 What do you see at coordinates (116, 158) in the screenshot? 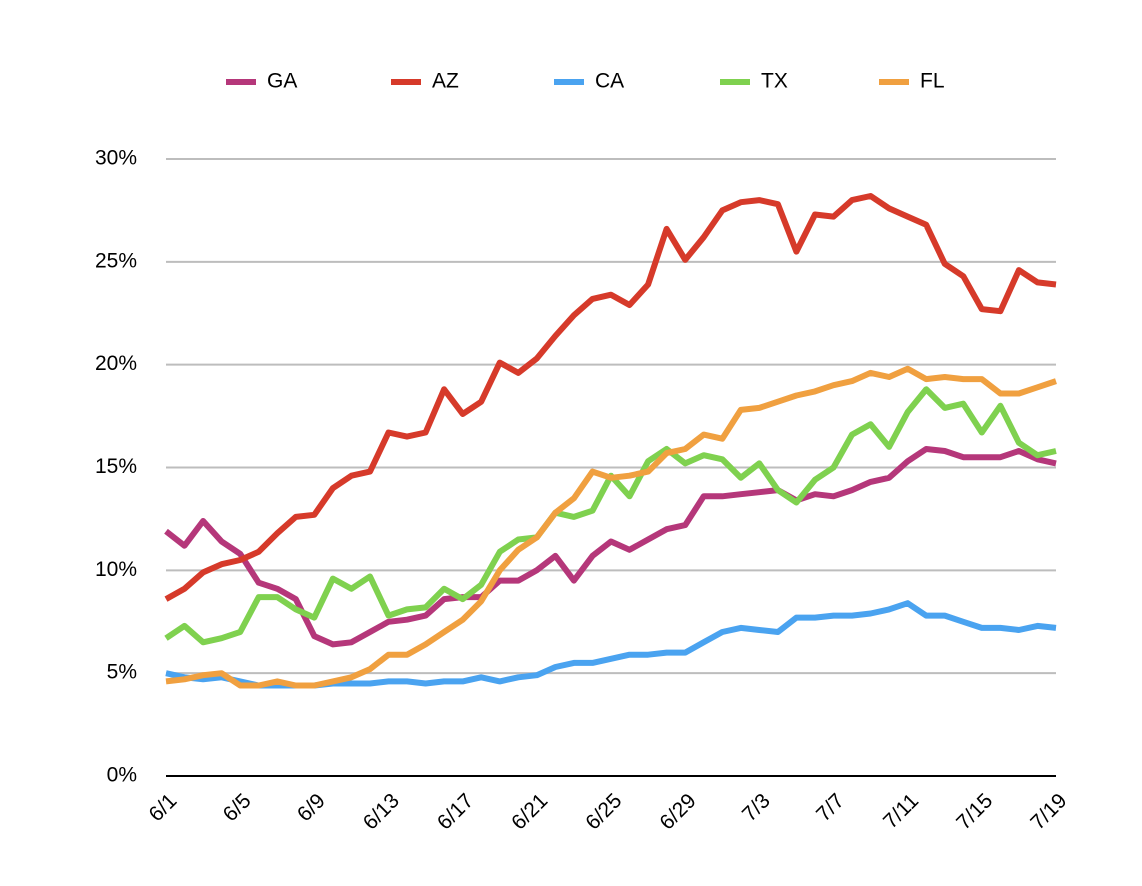
I see `y-tick-label: 30%` at bounding box center [116, 158].